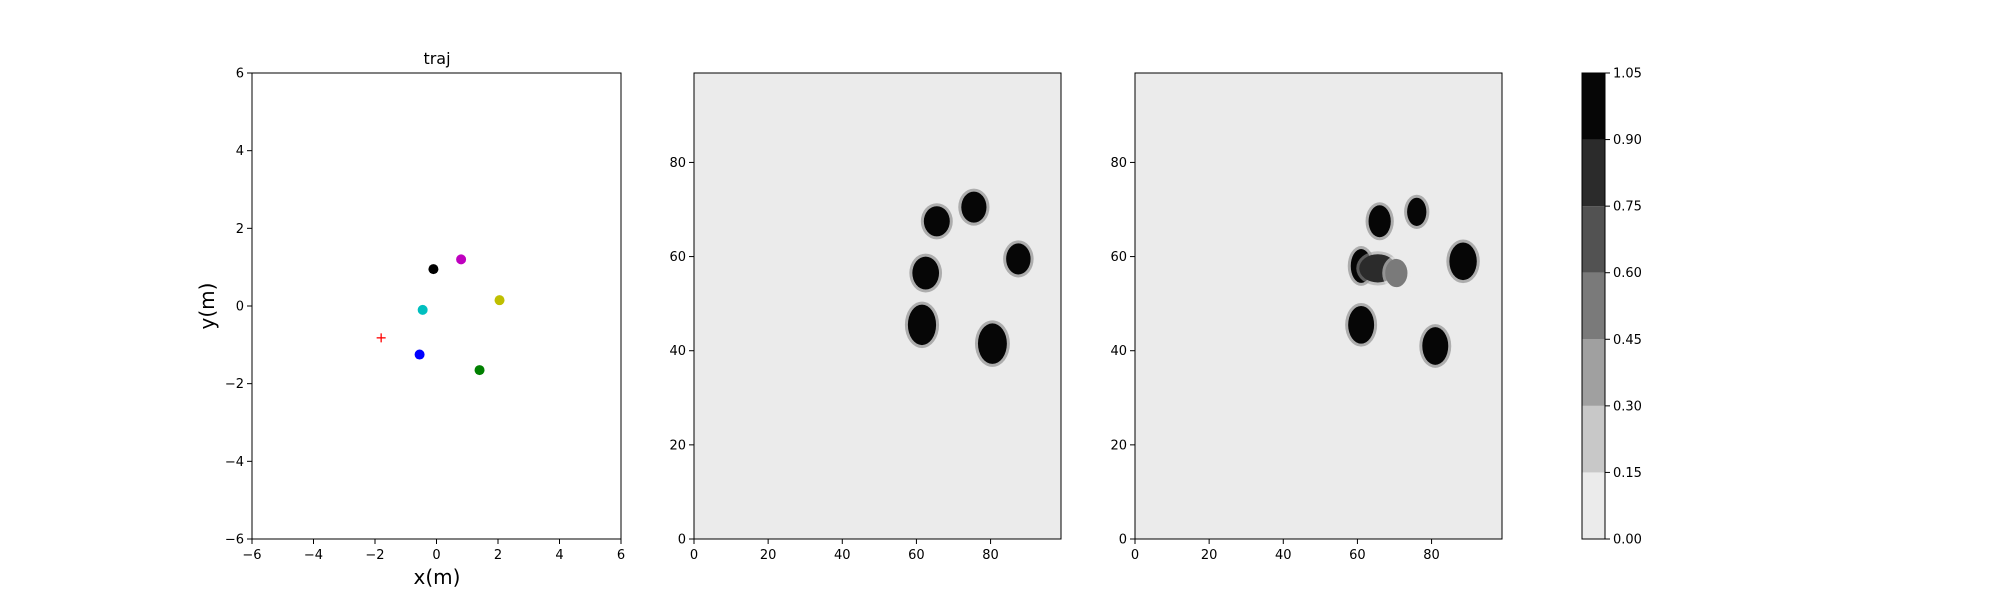 The width and height of the screenshot is (2000, 600). I want to click on traj-title: traj, so click(436, 58).